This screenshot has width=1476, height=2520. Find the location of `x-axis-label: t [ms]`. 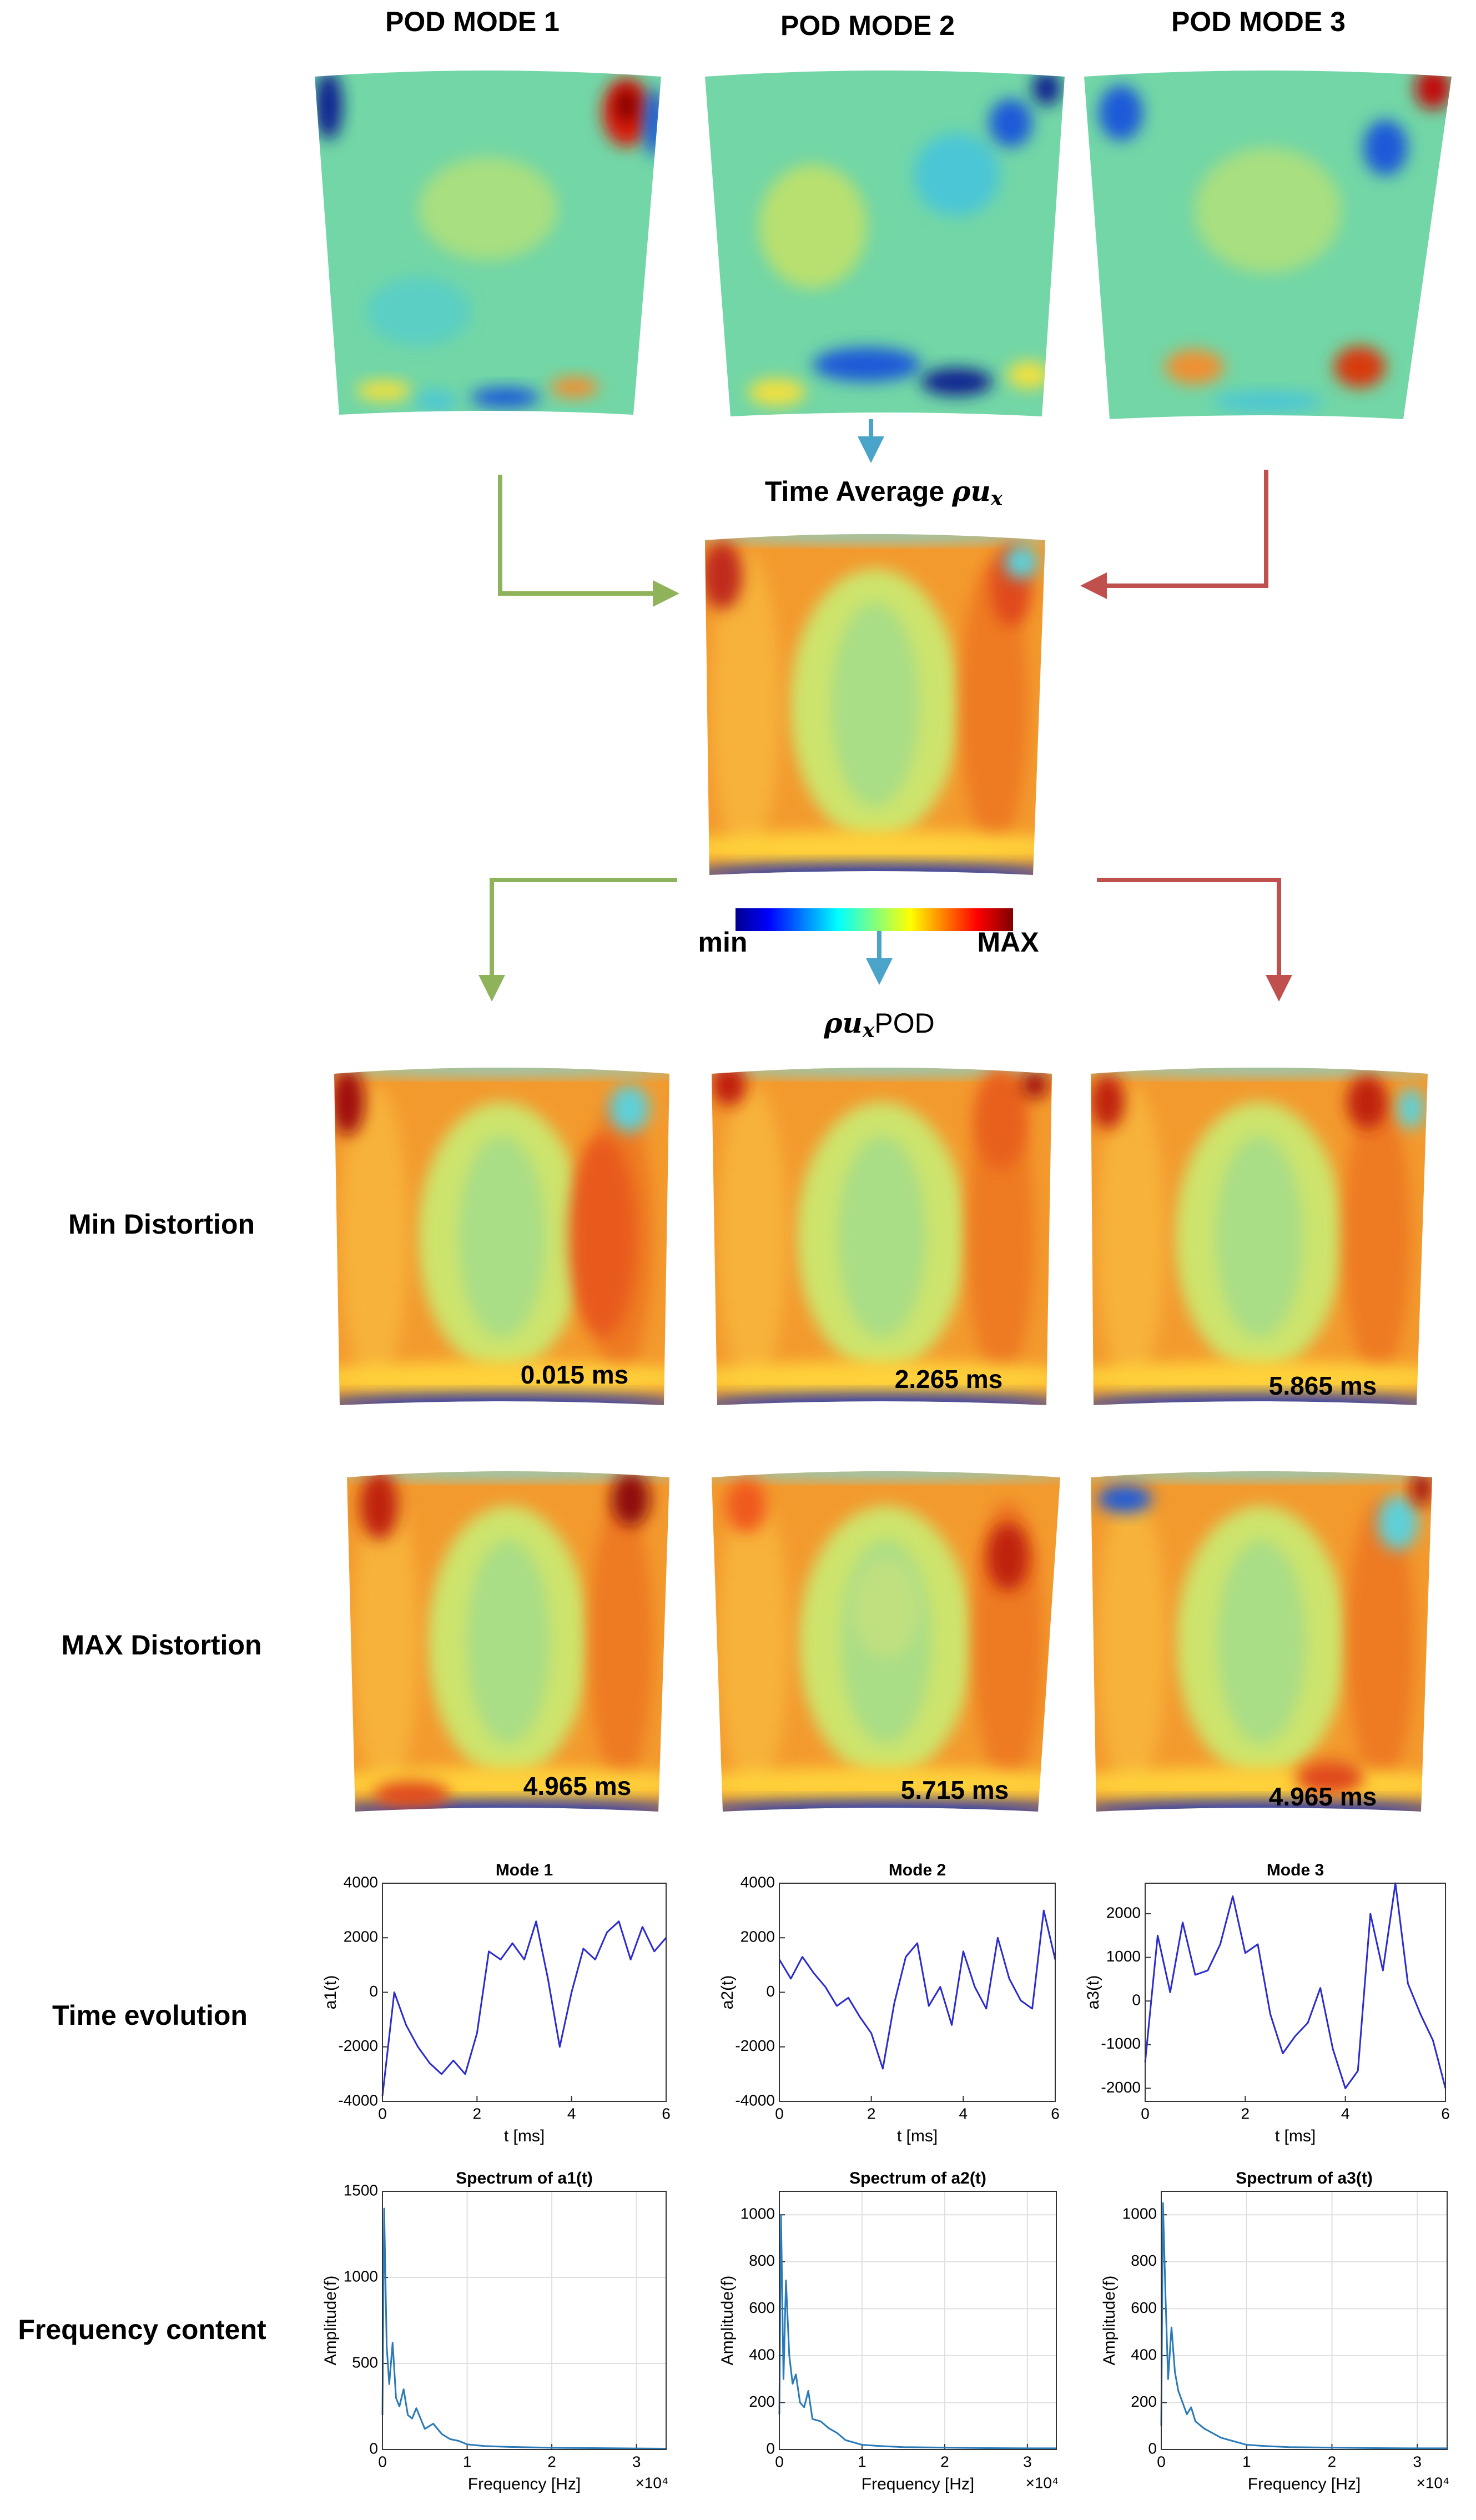

x-axis-label: t [ms] is located at coordinates (917, 2136).